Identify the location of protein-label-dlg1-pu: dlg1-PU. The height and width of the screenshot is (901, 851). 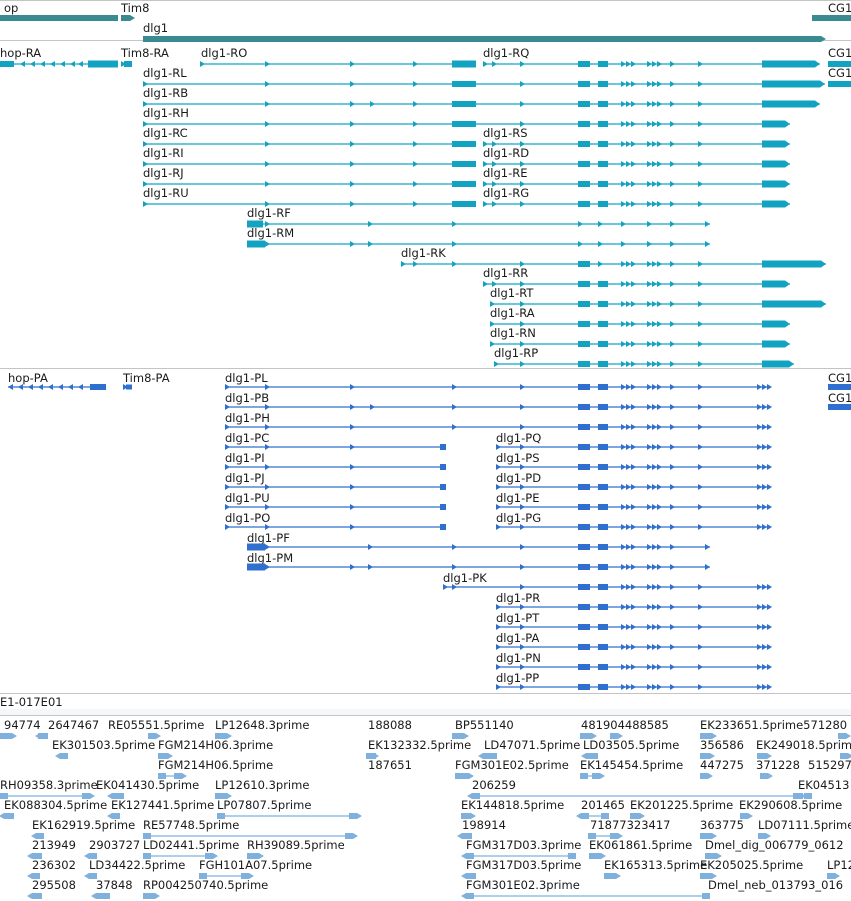
(247, 498).